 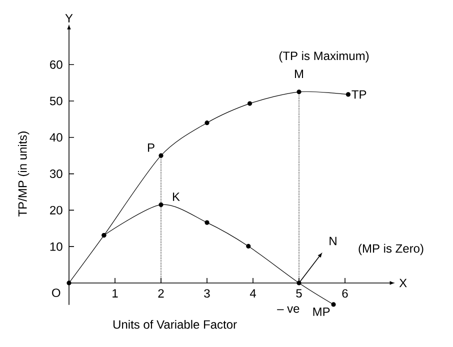 I want to click on x-tick-label: 2, so click(x=161, y=293).